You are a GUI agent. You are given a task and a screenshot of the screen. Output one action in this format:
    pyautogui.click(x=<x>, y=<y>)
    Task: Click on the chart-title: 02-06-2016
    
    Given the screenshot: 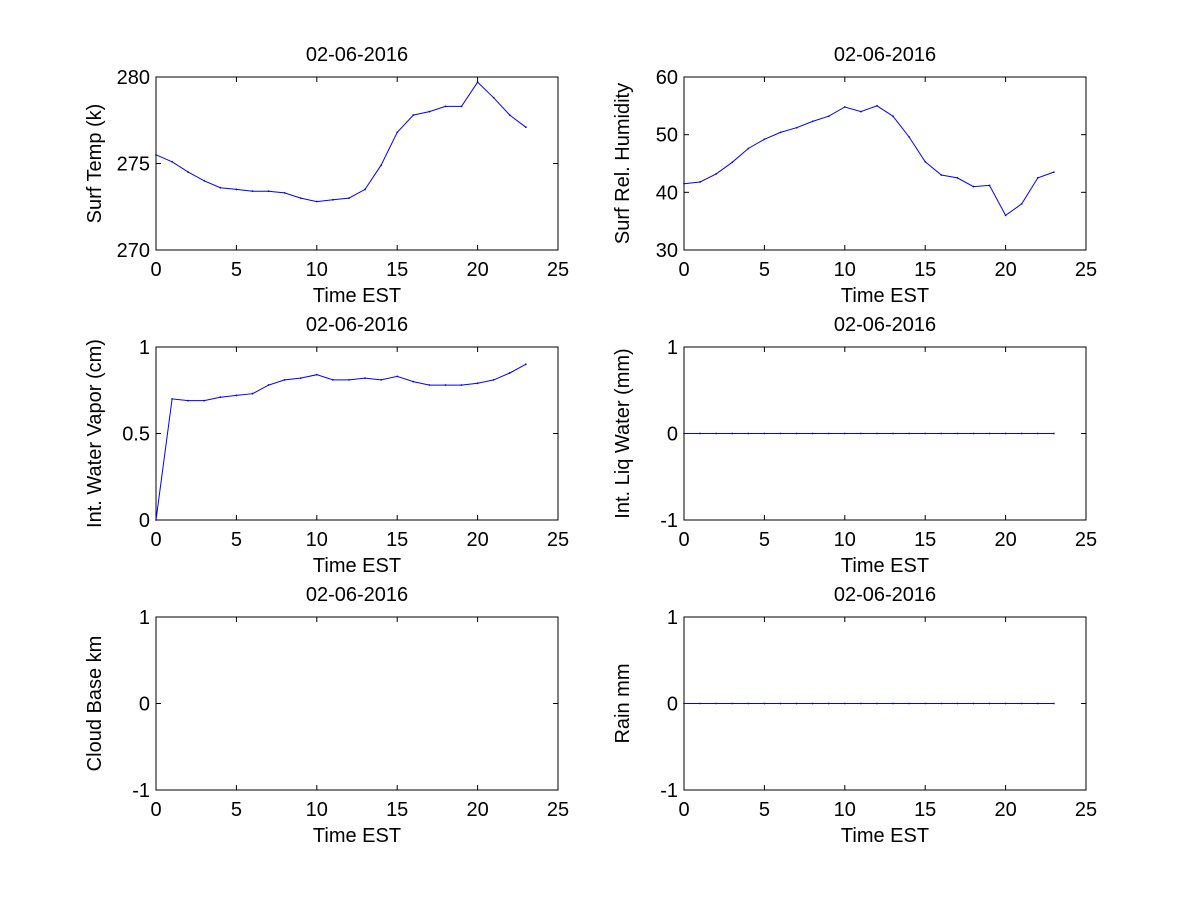 What is the action you would take?
    pyautogui.click(x=885, y=595)
    